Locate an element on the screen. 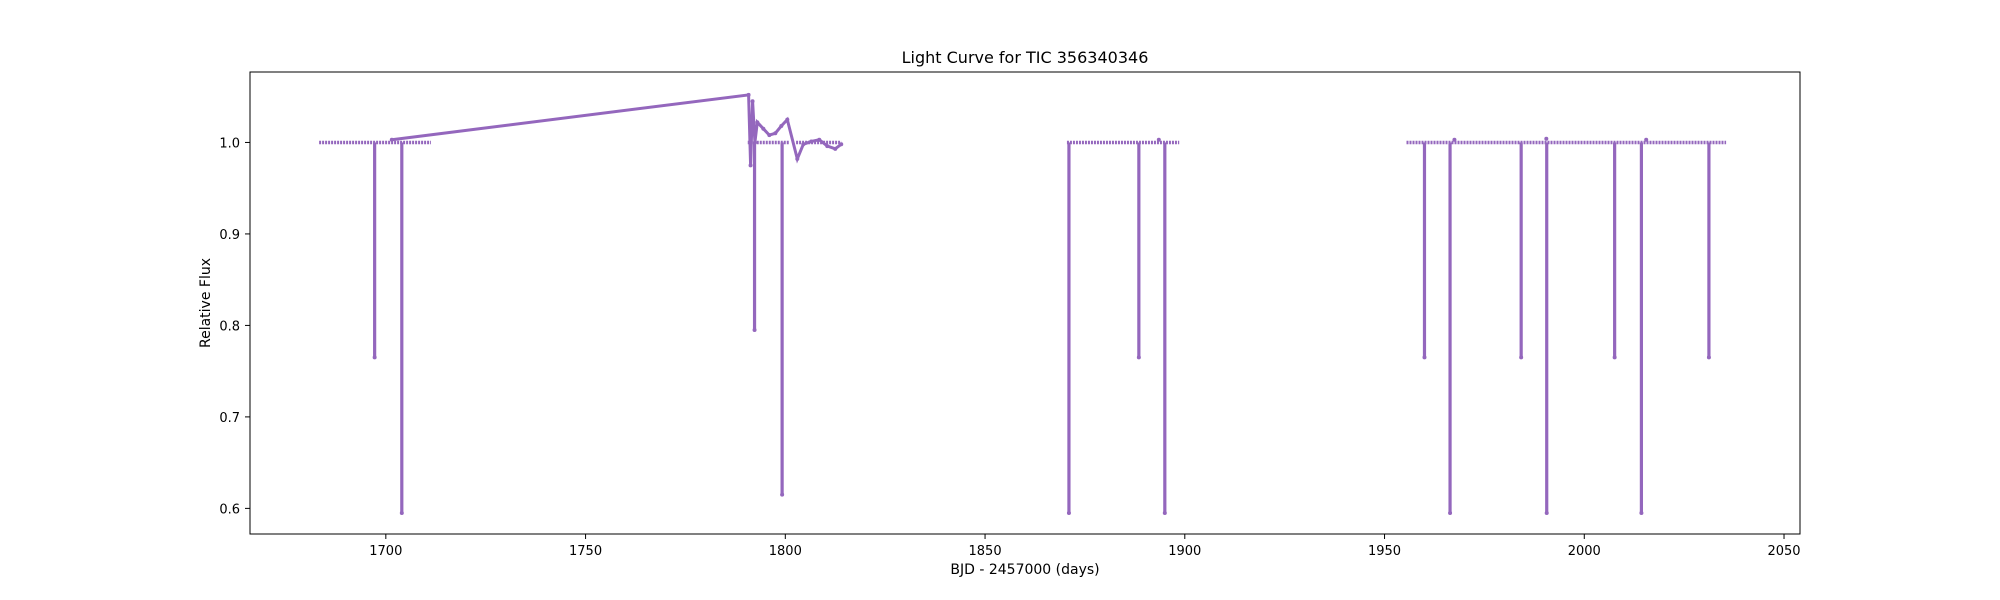 The width and height of the screenshot is (2000, 600). x-tick-label: 2000 is located at coordinates (1584, 551).